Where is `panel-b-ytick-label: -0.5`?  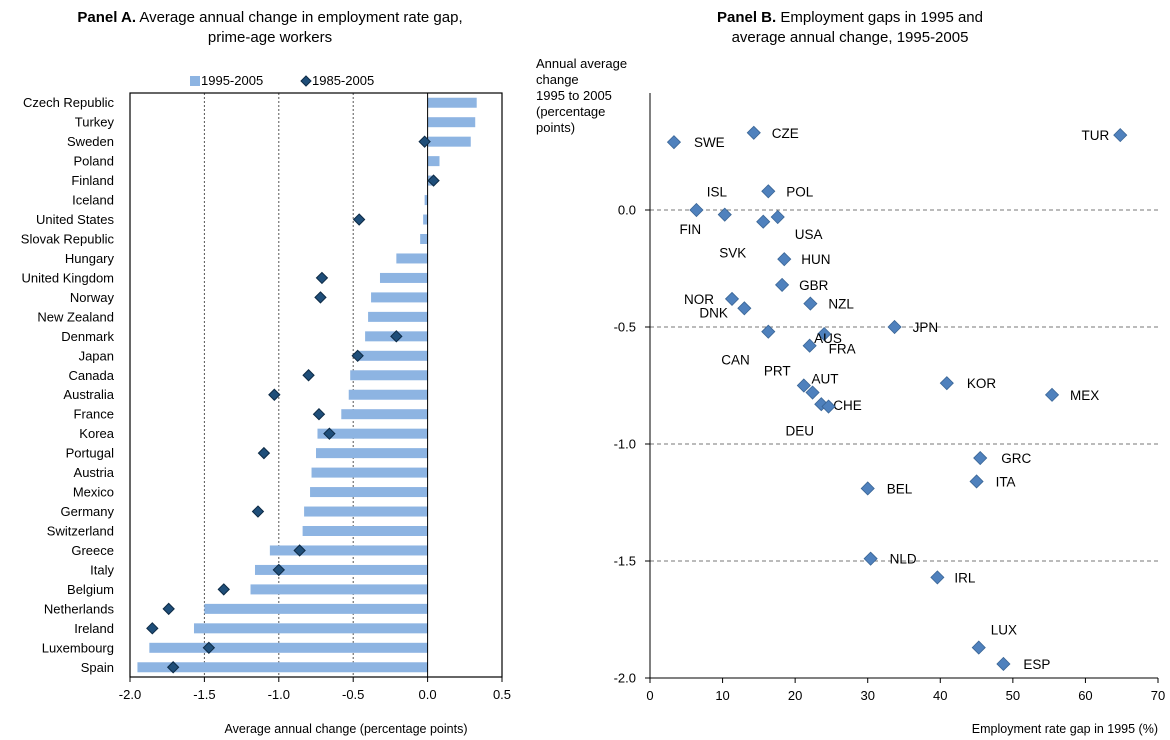 panel-b-ytick-label: -0.5 is located at coordinates (625, 327).